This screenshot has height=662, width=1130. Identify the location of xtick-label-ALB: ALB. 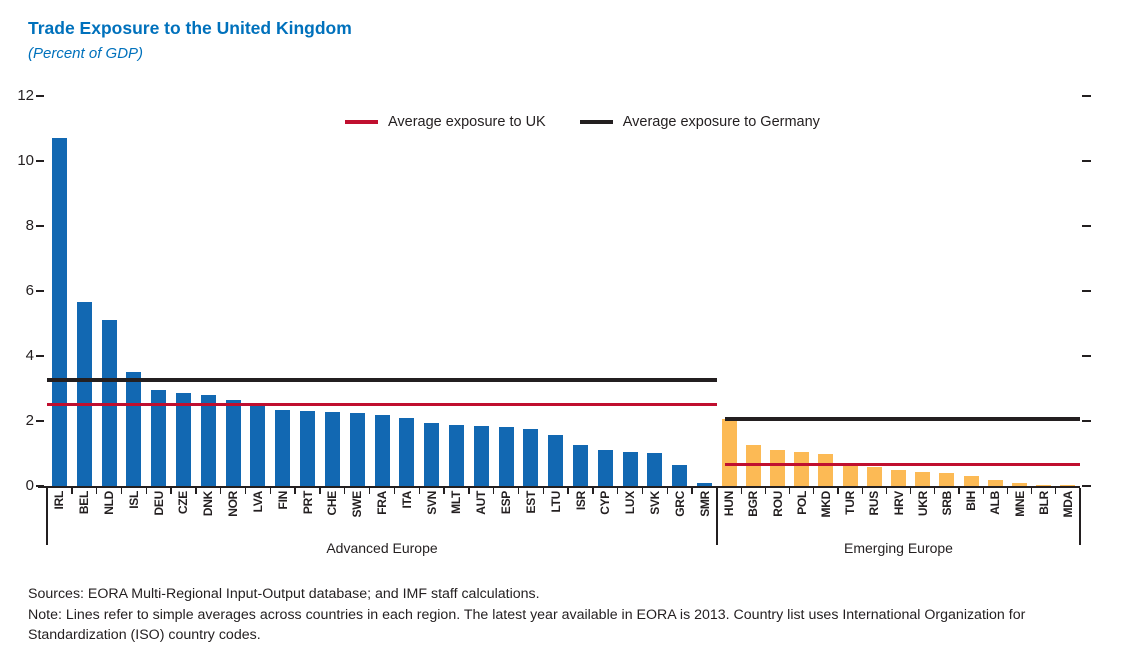
(995, 503).